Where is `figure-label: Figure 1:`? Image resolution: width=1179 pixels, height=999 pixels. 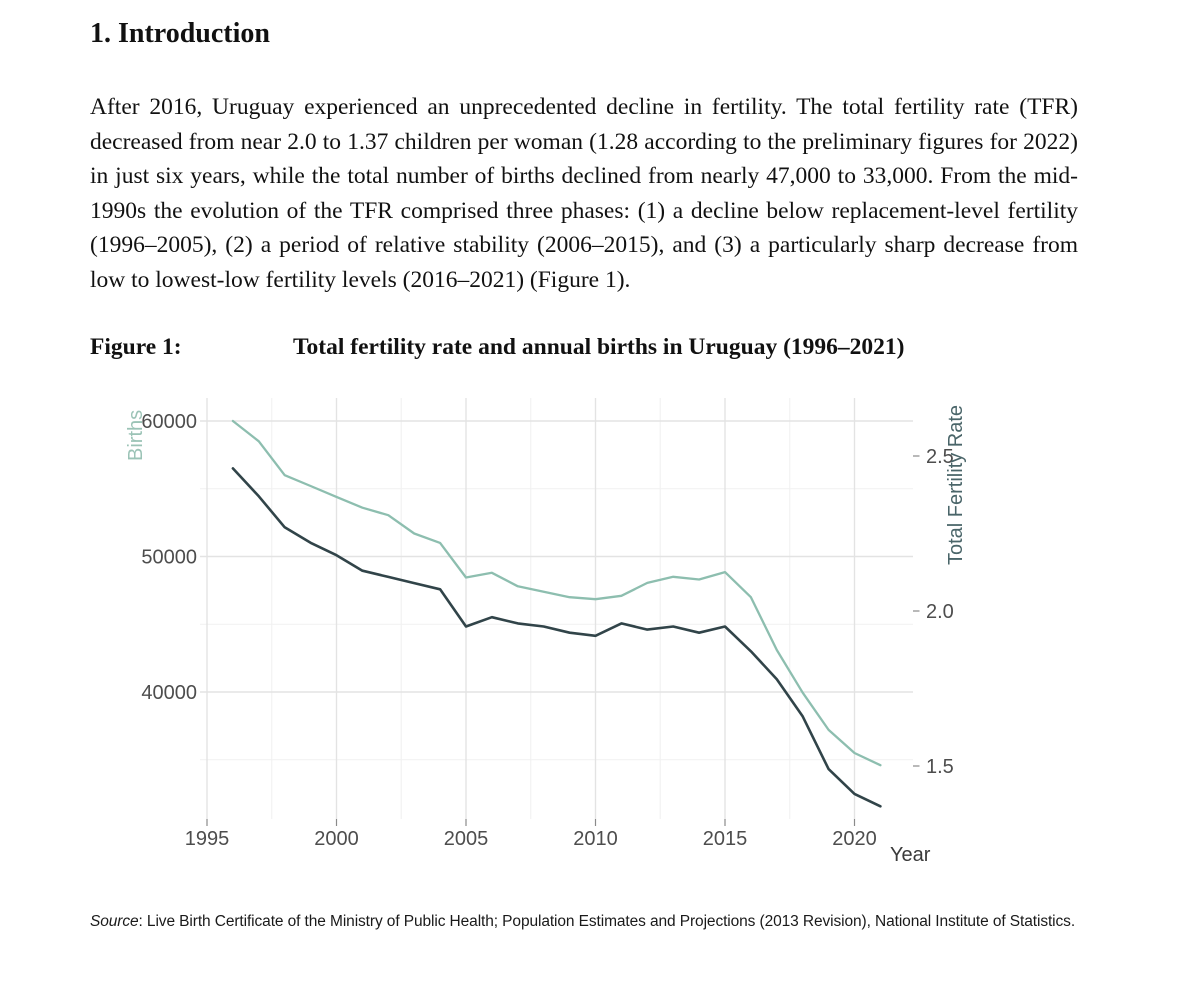 figure-label: Figure 1: is located at coordinates (136, 346).